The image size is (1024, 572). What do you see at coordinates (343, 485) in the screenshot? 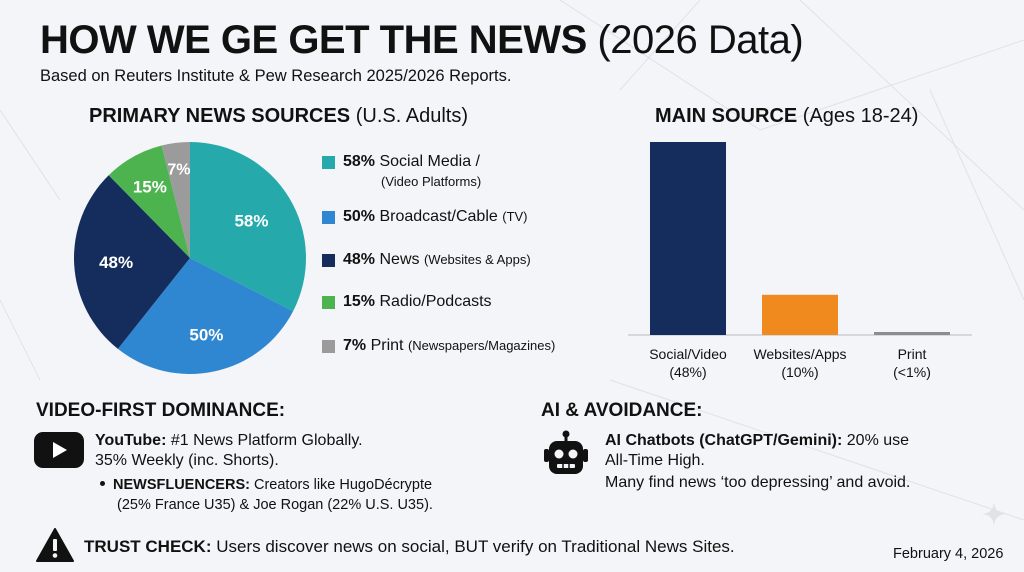
I see `newsfluencers-text: Creators like HugoDécrypte` at bounding box center [343, 485].